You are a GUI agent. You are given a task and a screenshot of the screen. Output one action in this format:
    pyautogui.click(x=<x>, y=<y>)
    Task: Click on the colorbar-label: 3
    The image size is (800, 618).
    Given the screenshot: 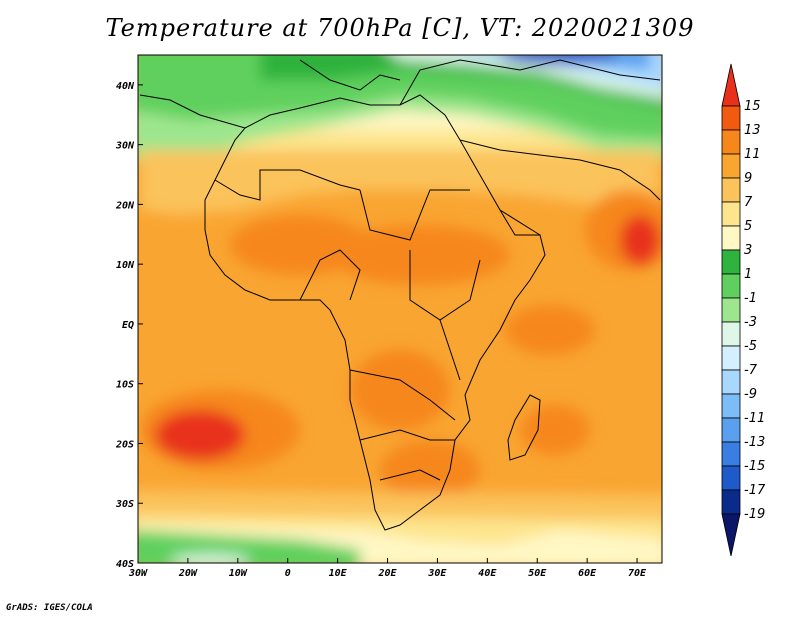 What is the action you would take?
    pyautogui.click(x=748, y=250)
    